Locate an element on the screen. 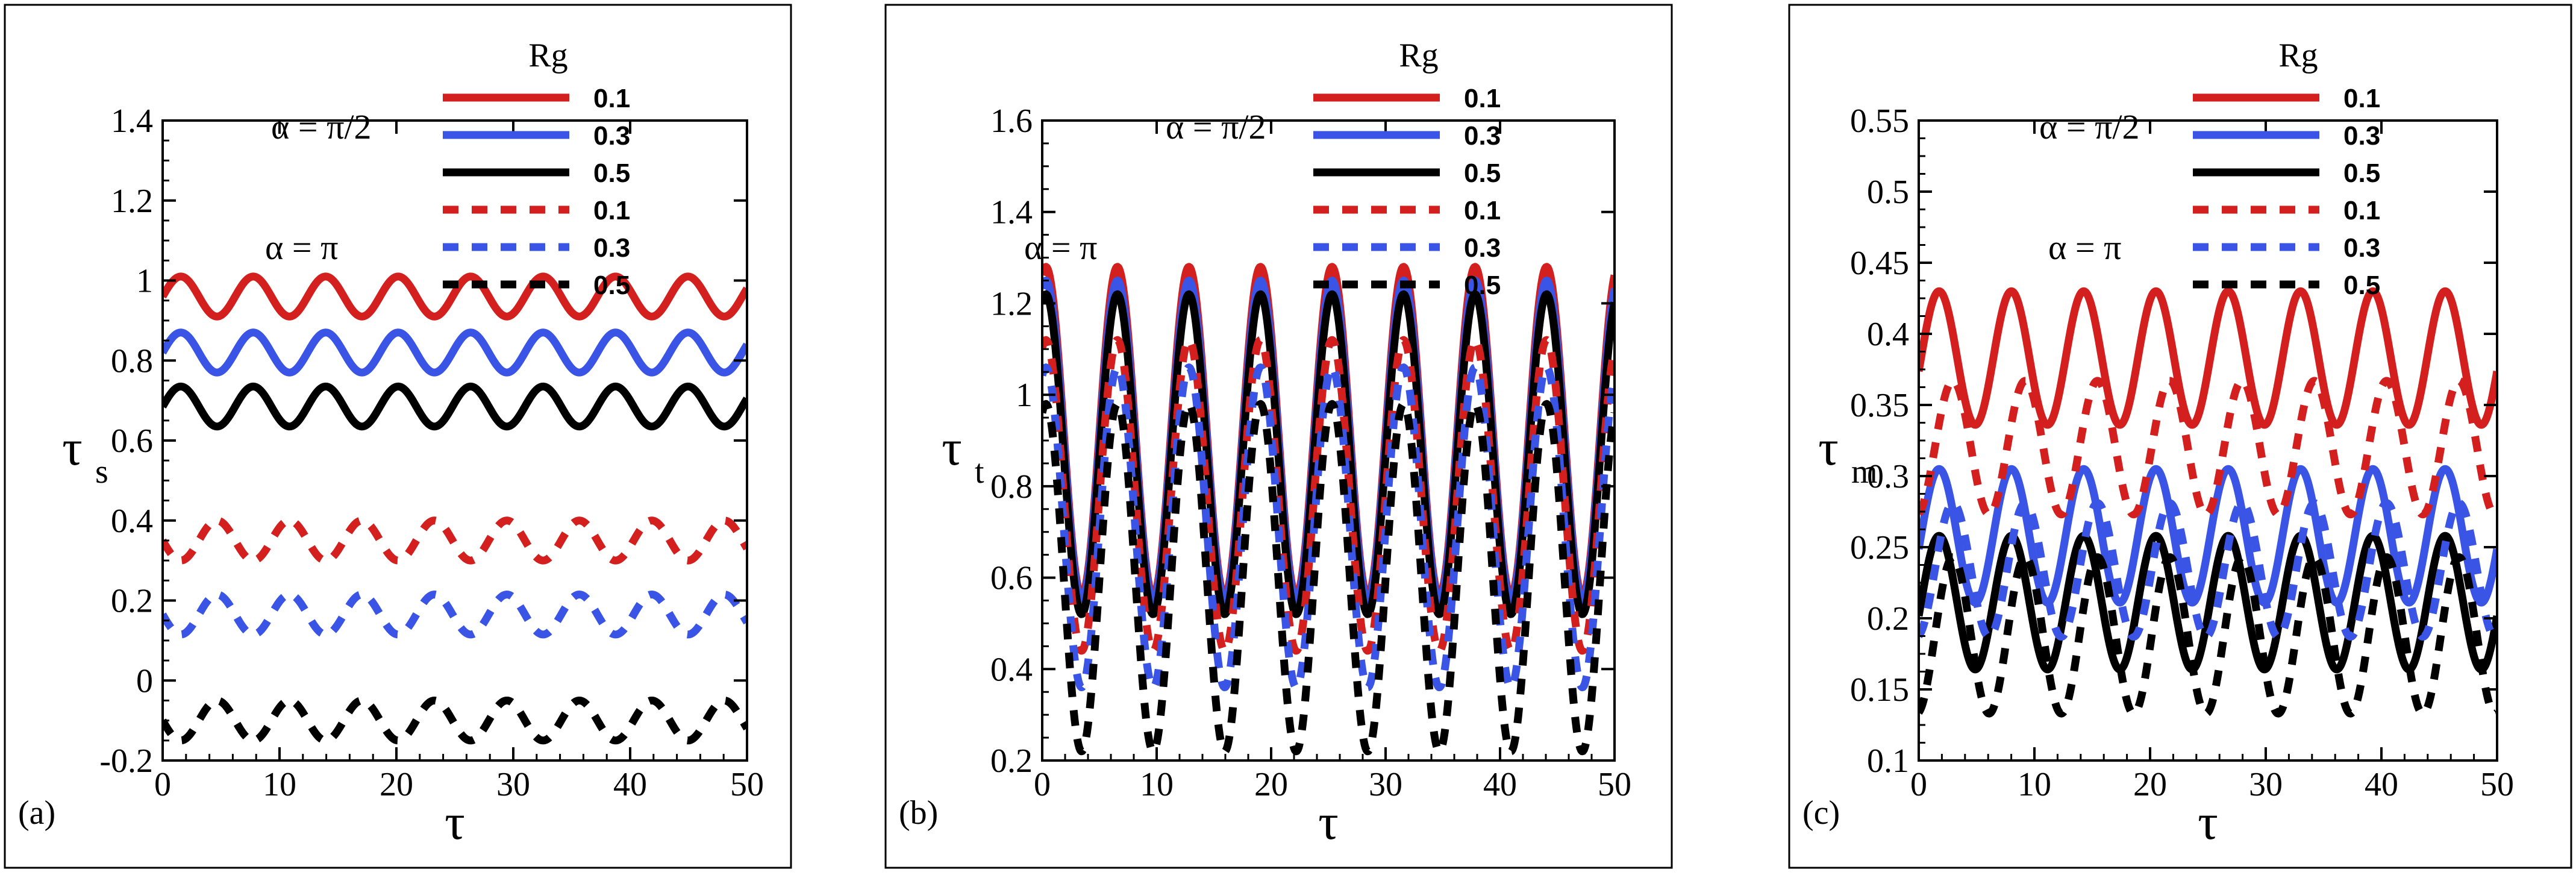  y-tick-label: 0.3 is located at coordinates (1888, 477).